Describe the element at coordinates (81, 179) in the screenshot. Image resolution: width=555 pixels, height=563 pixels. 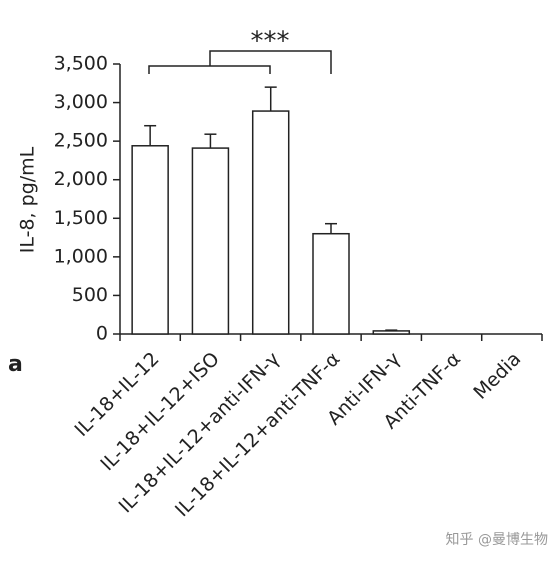
I see `y-tick-label: 2,000` at that location.